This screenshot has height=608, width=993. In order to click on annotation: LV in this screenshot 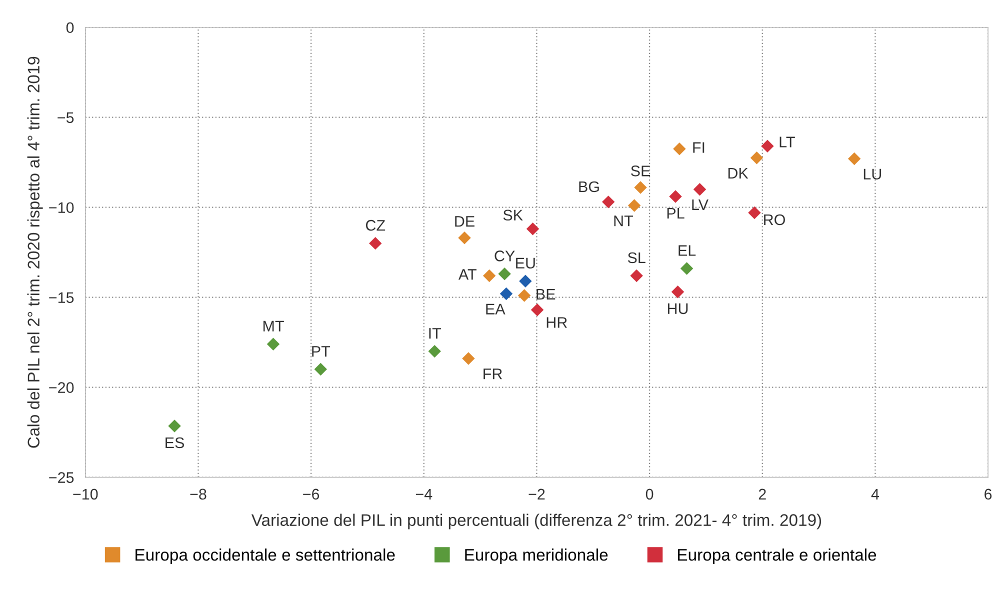, I will do `click(700, 204)`.